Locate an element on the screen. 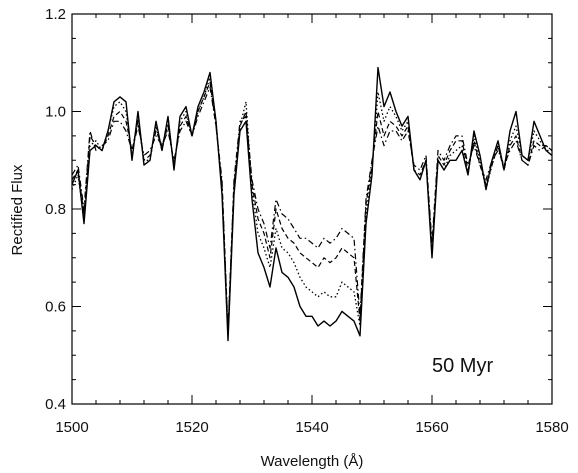 The image size is (578, 473). x-tick-label: 1520 is located at coordinates (191, 427).